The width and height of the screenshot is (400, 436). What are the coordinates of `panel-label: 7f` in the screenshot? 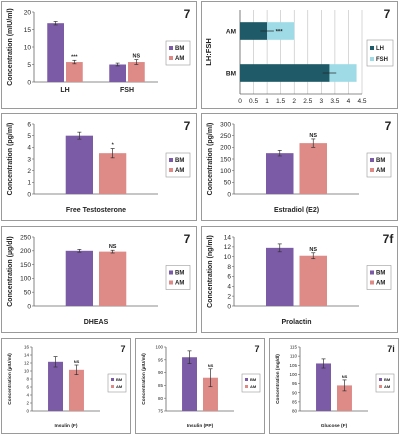 It's located at (389, 239).